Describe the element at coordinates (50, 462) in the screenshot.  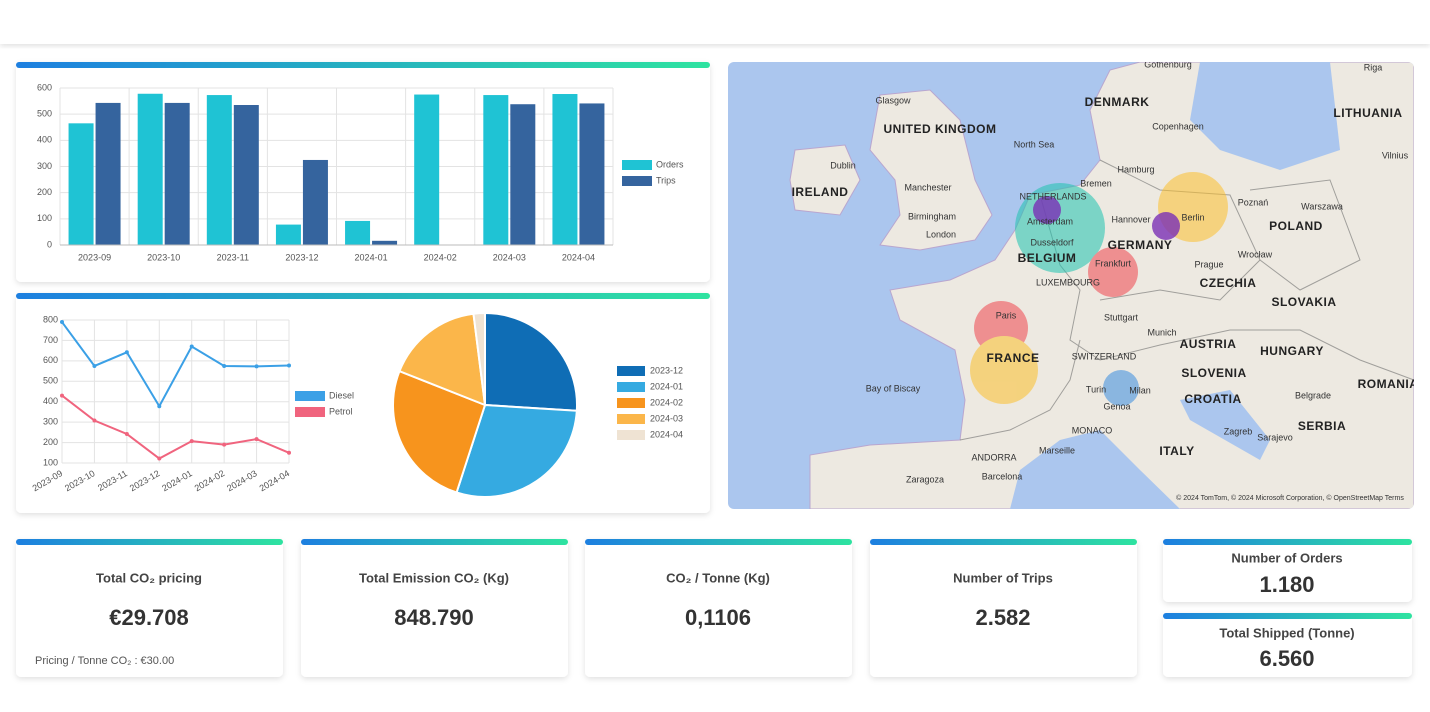
I see `y-tick-label: 100` at that location.